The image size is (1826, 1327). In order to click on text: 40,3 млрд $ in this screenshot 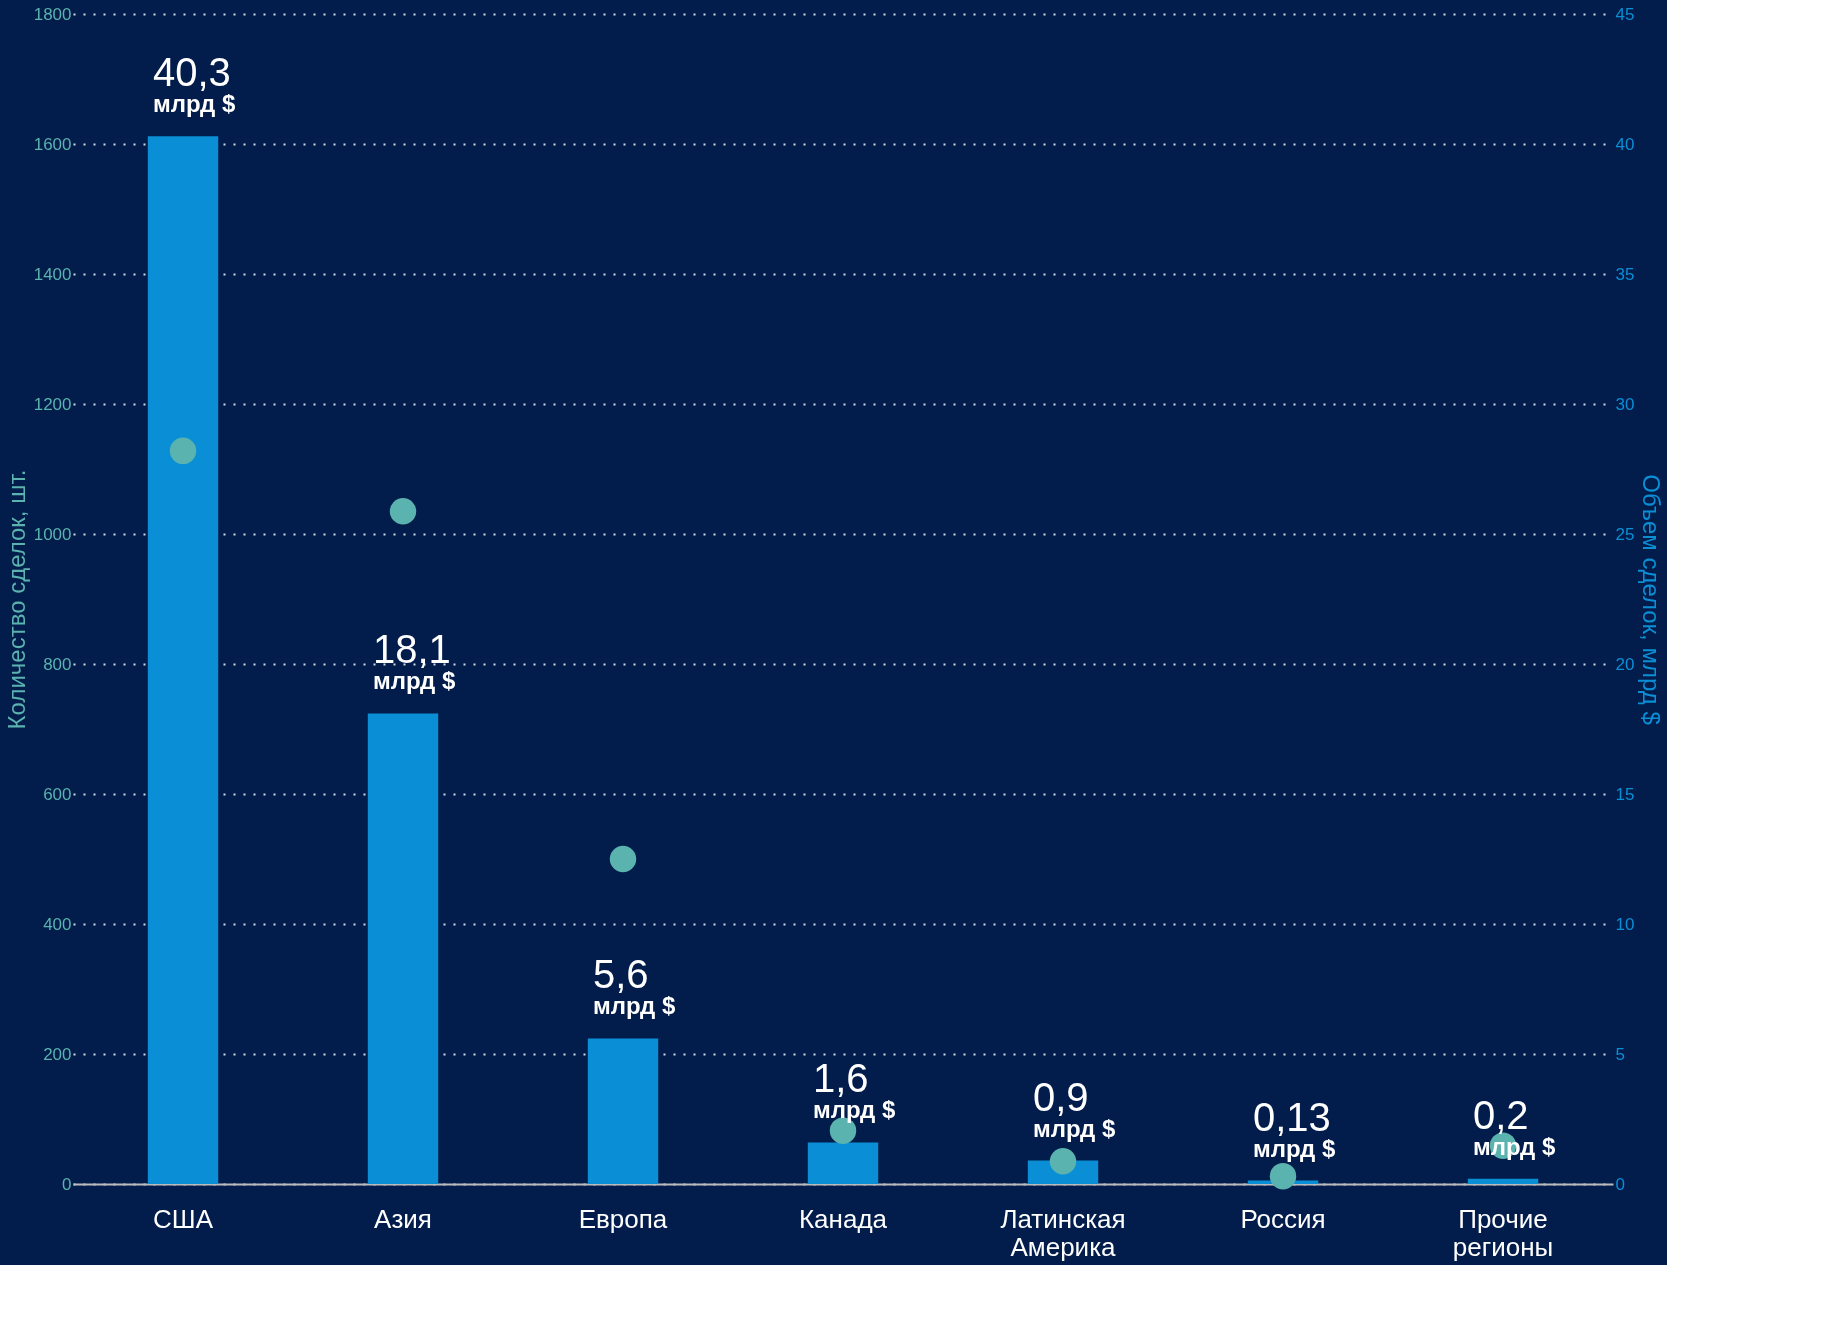, I will do `click(194, 84)`.